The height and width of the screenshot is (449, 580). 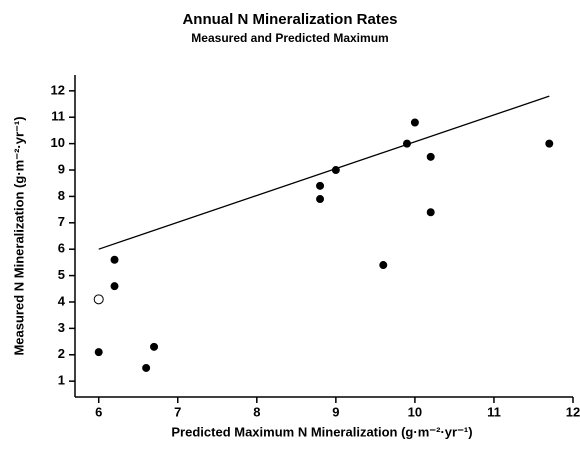 I want to click on y-tick-label: 3, so click(x=61, y=327).